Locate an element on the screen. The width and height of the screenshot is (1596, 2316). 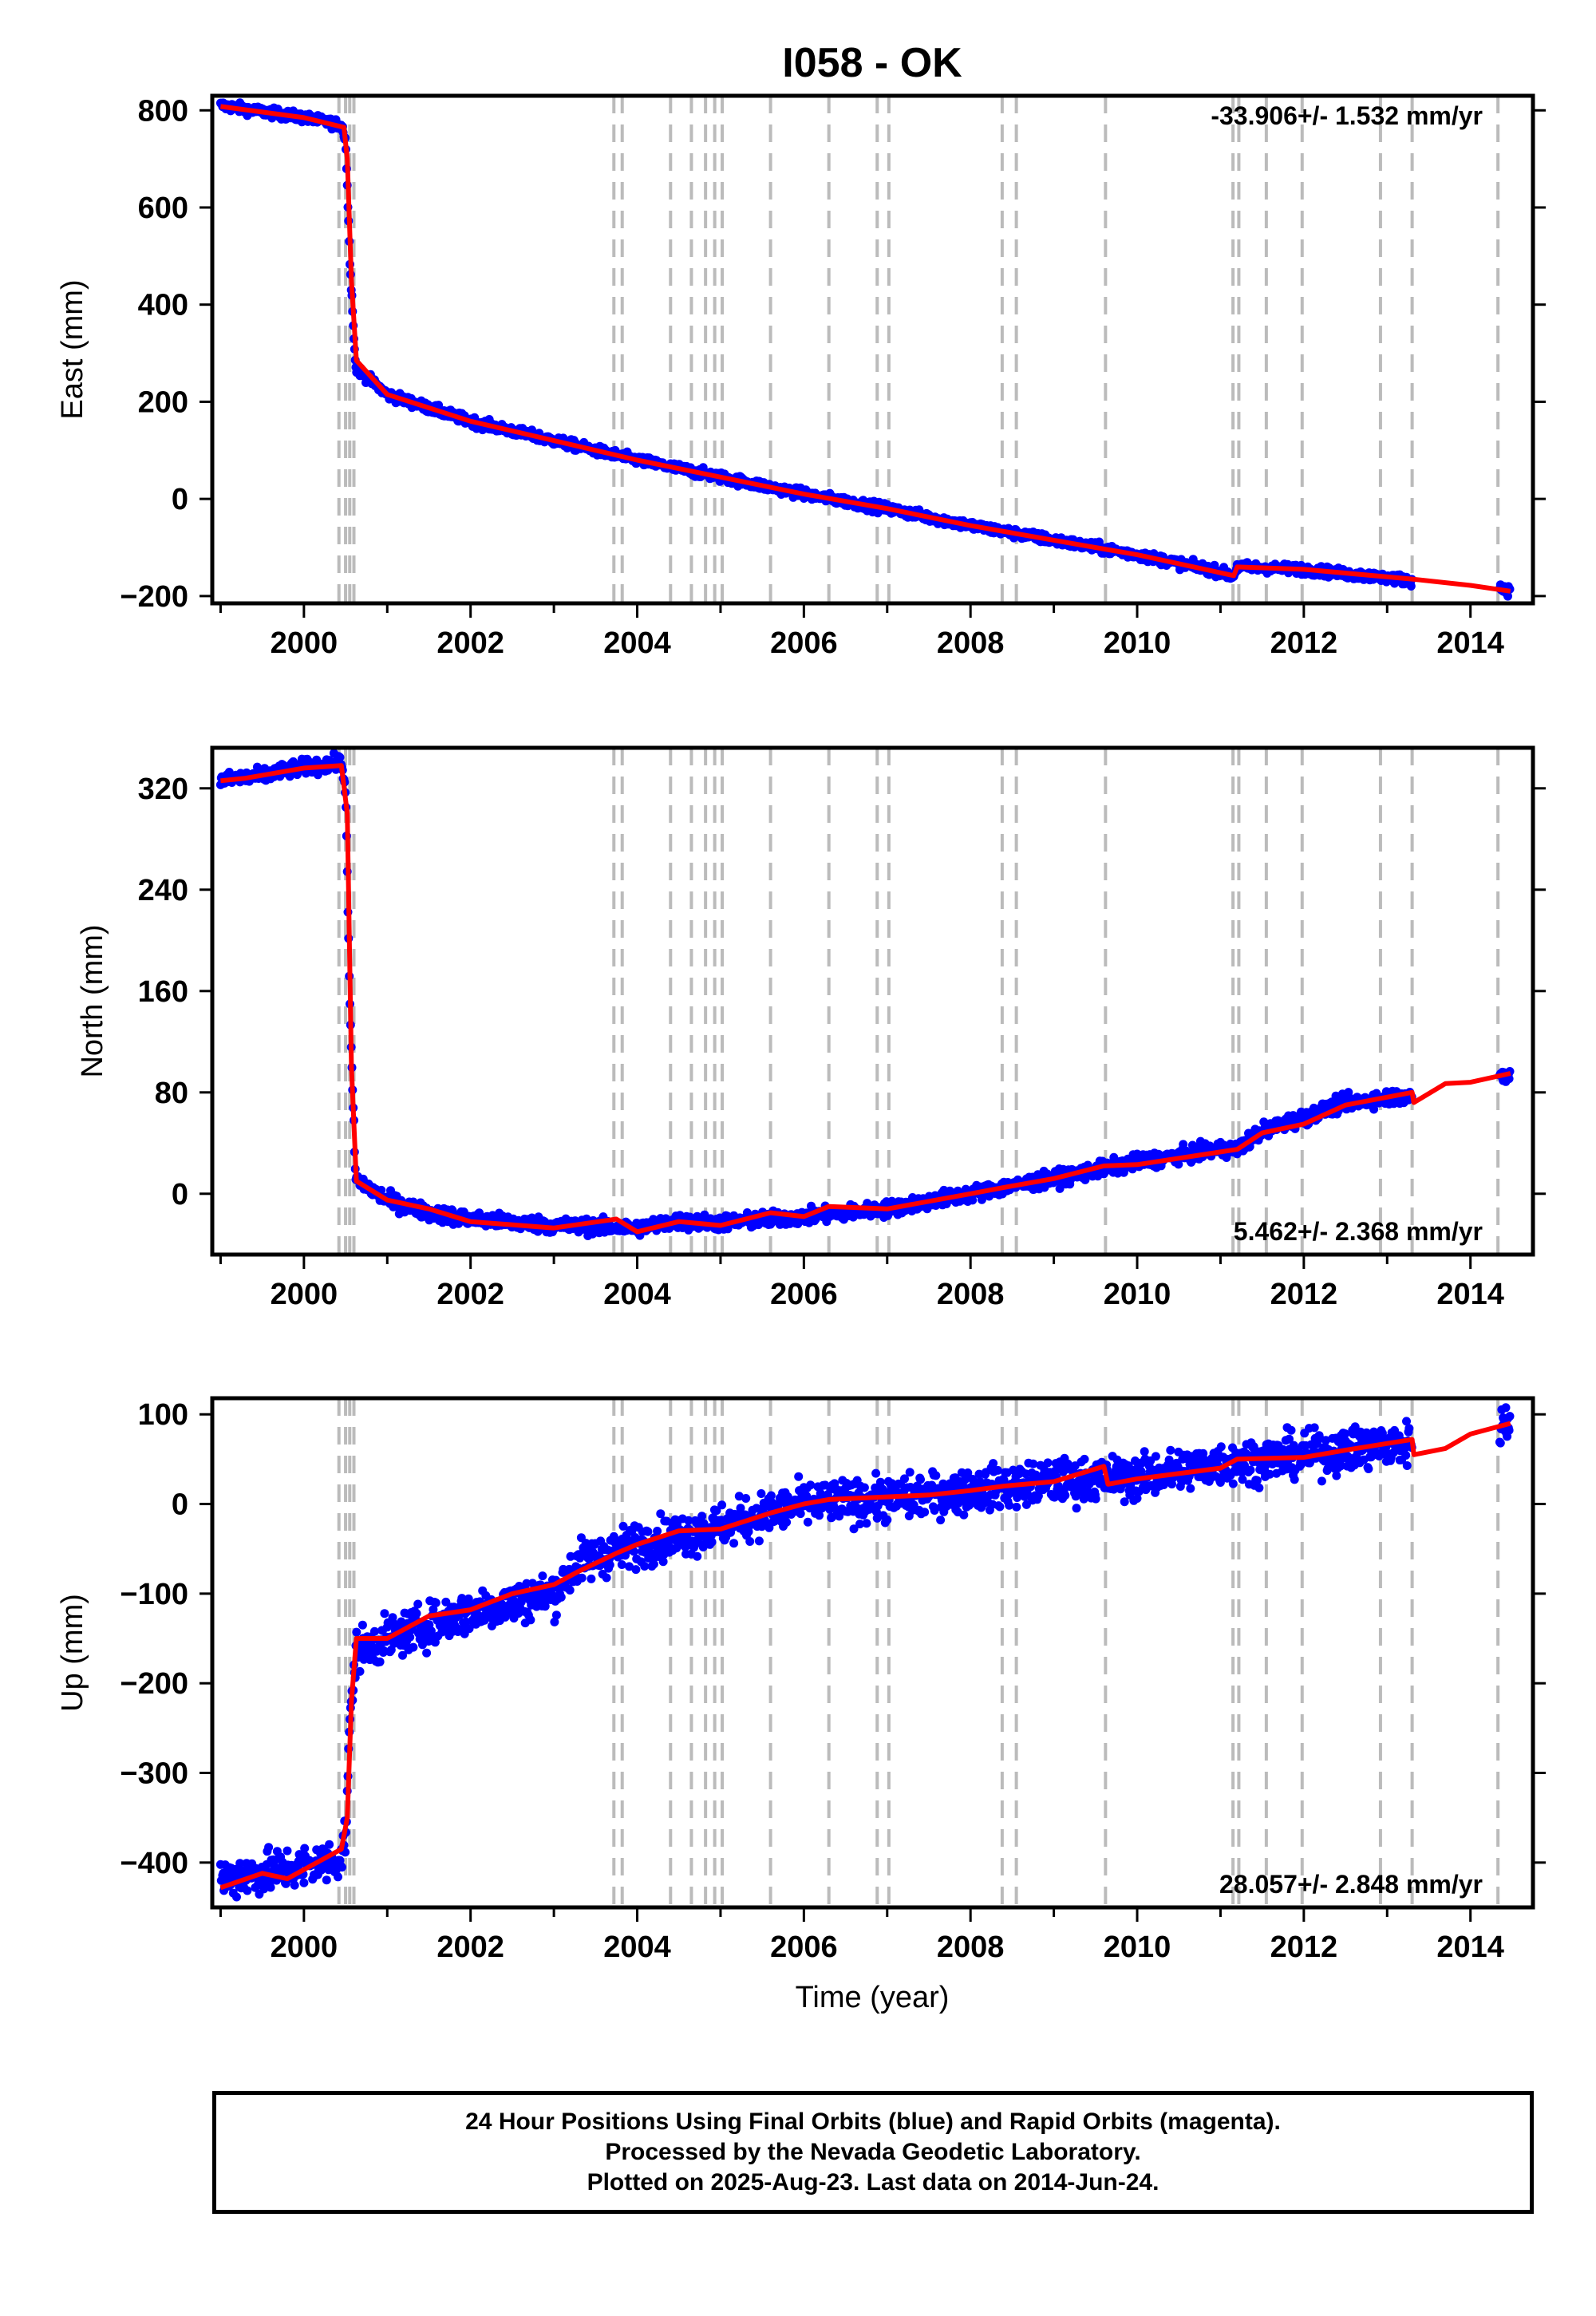
rate-label: 5.462+/- 2.368 mm/yr is located at coordinates (1358, 1231).